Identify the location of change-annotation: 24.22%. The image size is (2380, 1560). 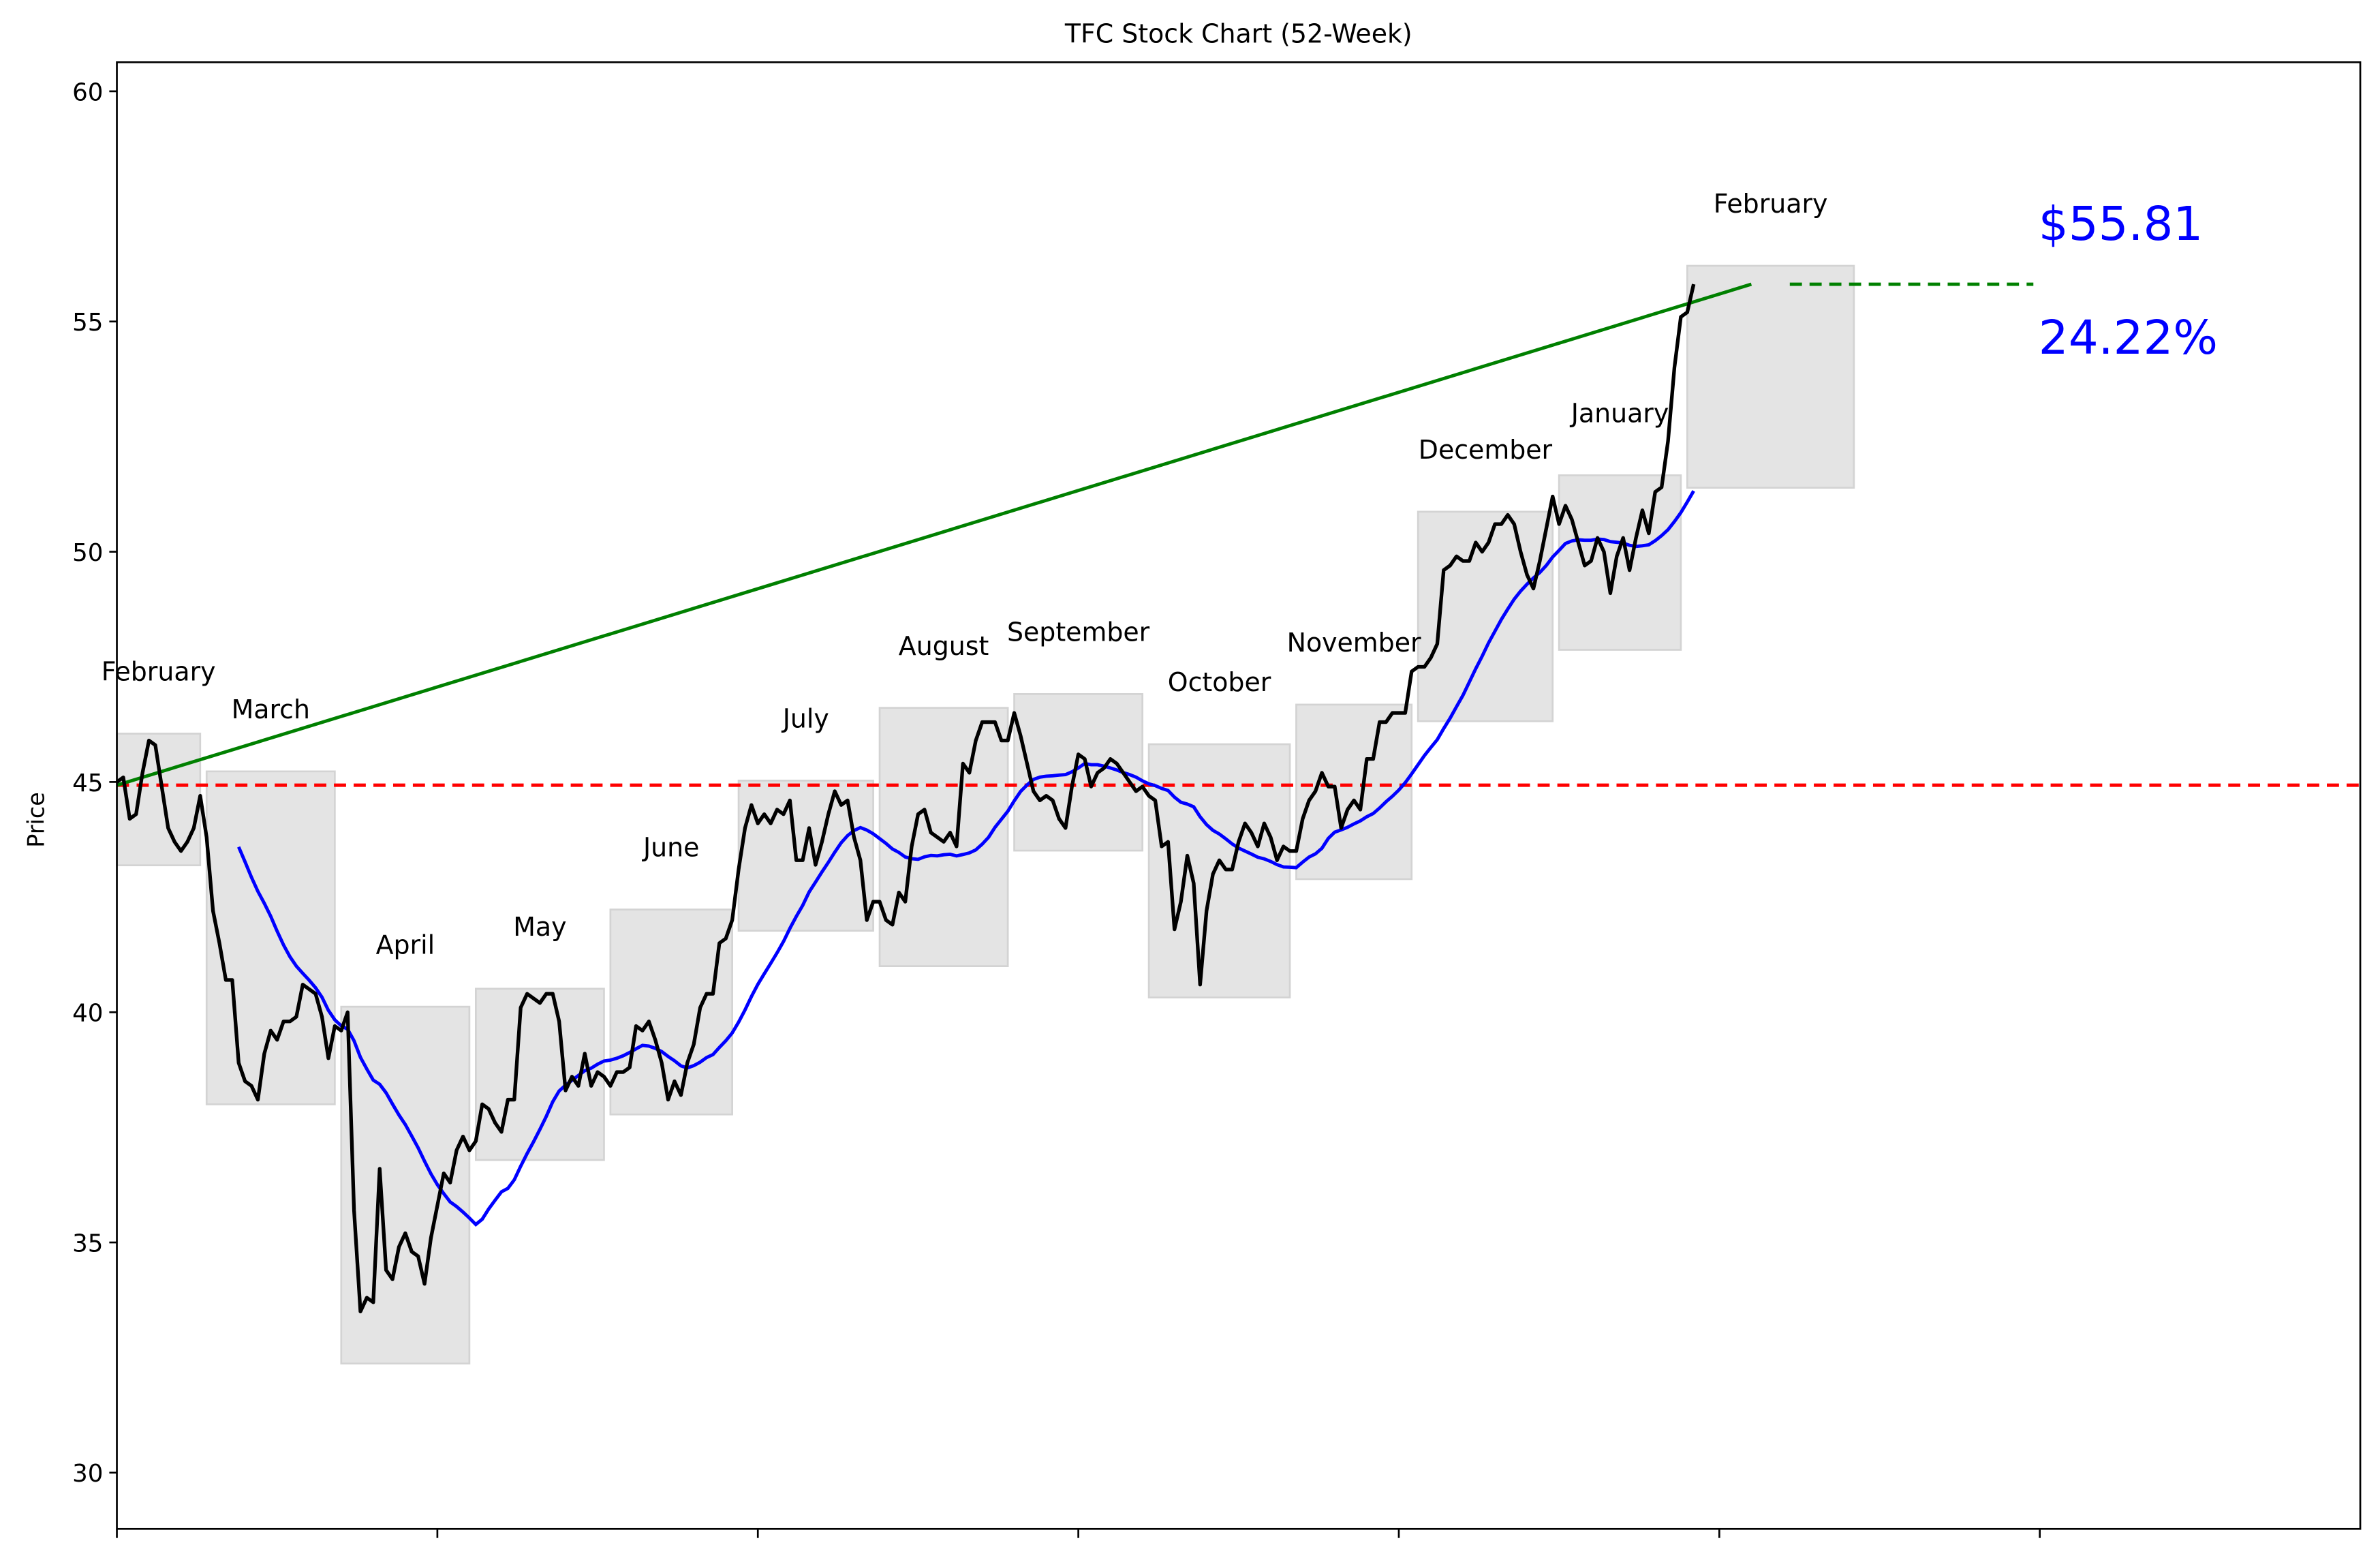
(2128, 338).